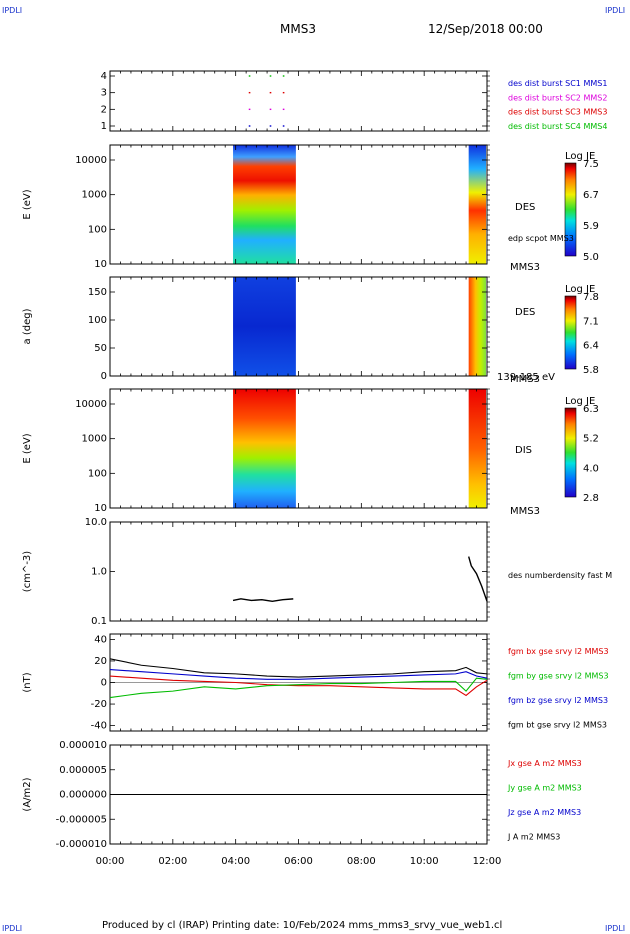  I want to click on des-pitch-energy-range: 139-185 eV, so click(526, 377).